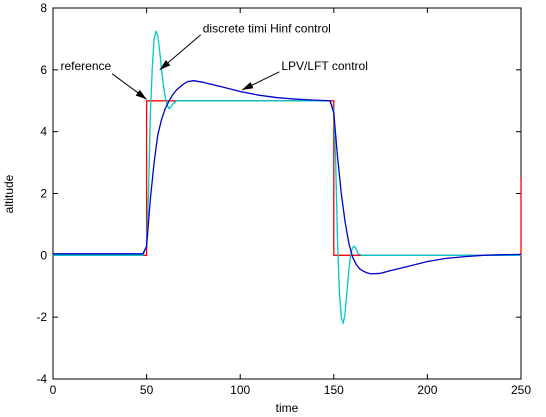 This screenshot has width=546, height=417. I want to click on x-tick-label: 100, so click(240, 390).